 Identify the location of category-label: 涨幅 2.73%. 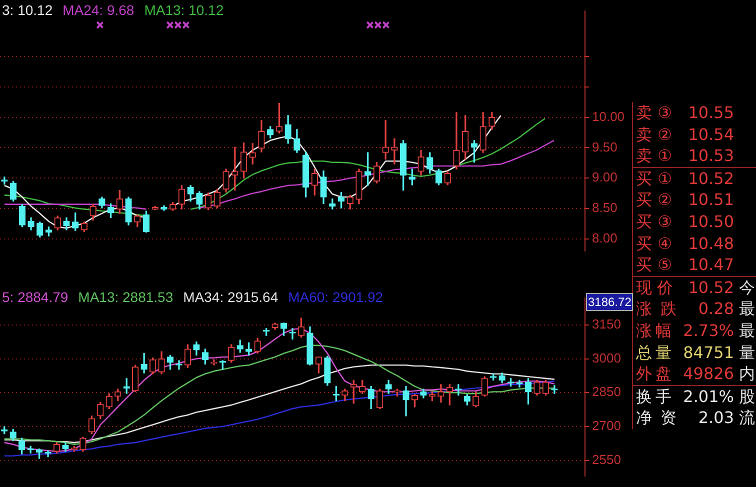
(685, 330).